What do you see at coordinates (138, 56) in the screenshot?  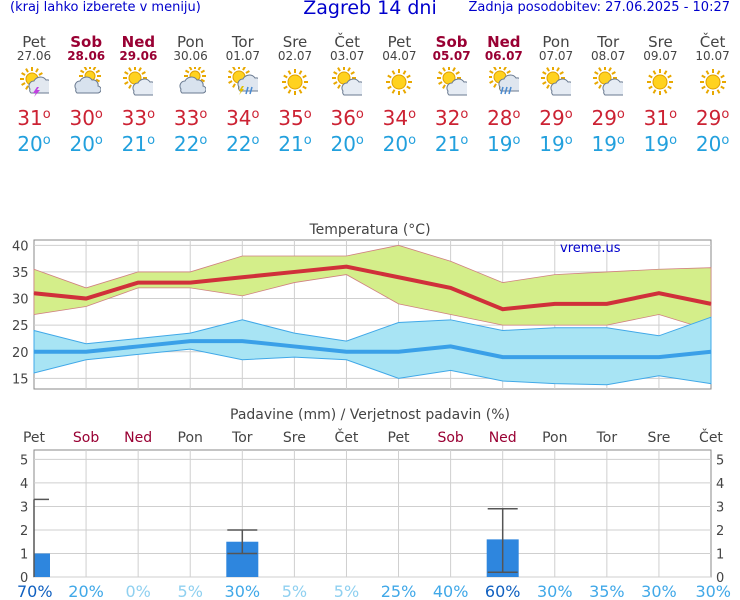 I see `day-date: 29.06` at bounding box center [138, 56].